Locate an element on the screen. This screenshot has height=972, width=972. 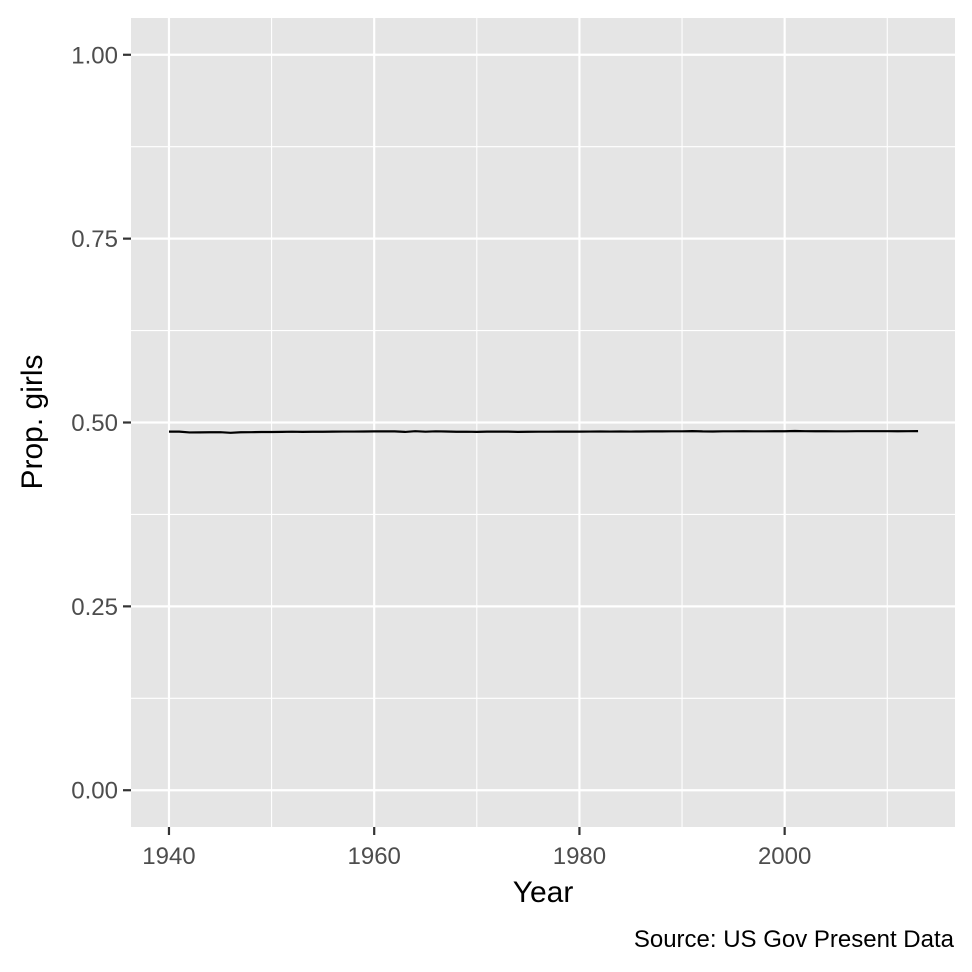
y-tick-label: 0.00 is located at coordinates (94, 791).